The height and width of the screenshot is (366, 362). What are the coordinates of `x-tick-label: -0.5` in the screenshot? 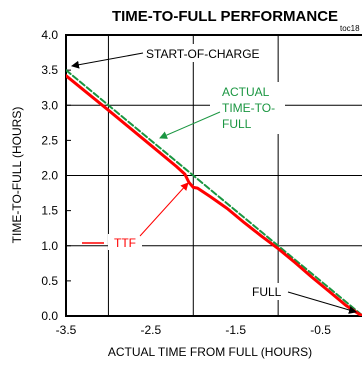 It's located at (320, 330).